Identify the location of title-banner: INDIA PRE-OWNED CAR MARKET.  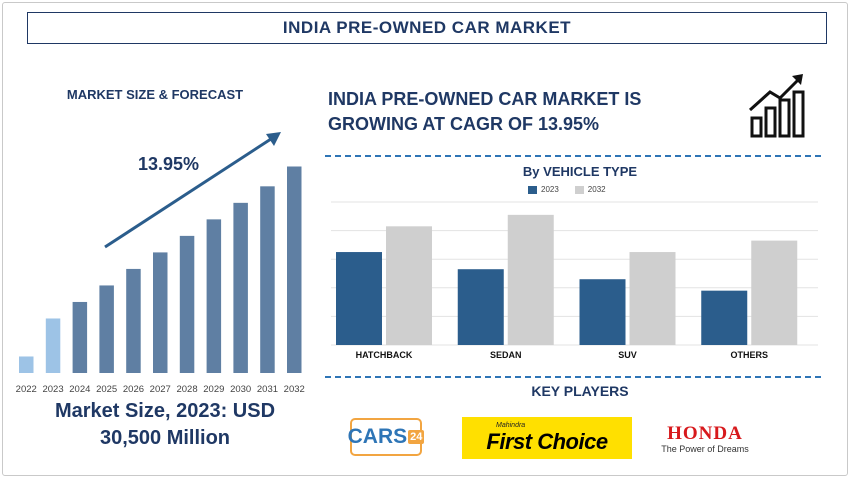
(427, 28).